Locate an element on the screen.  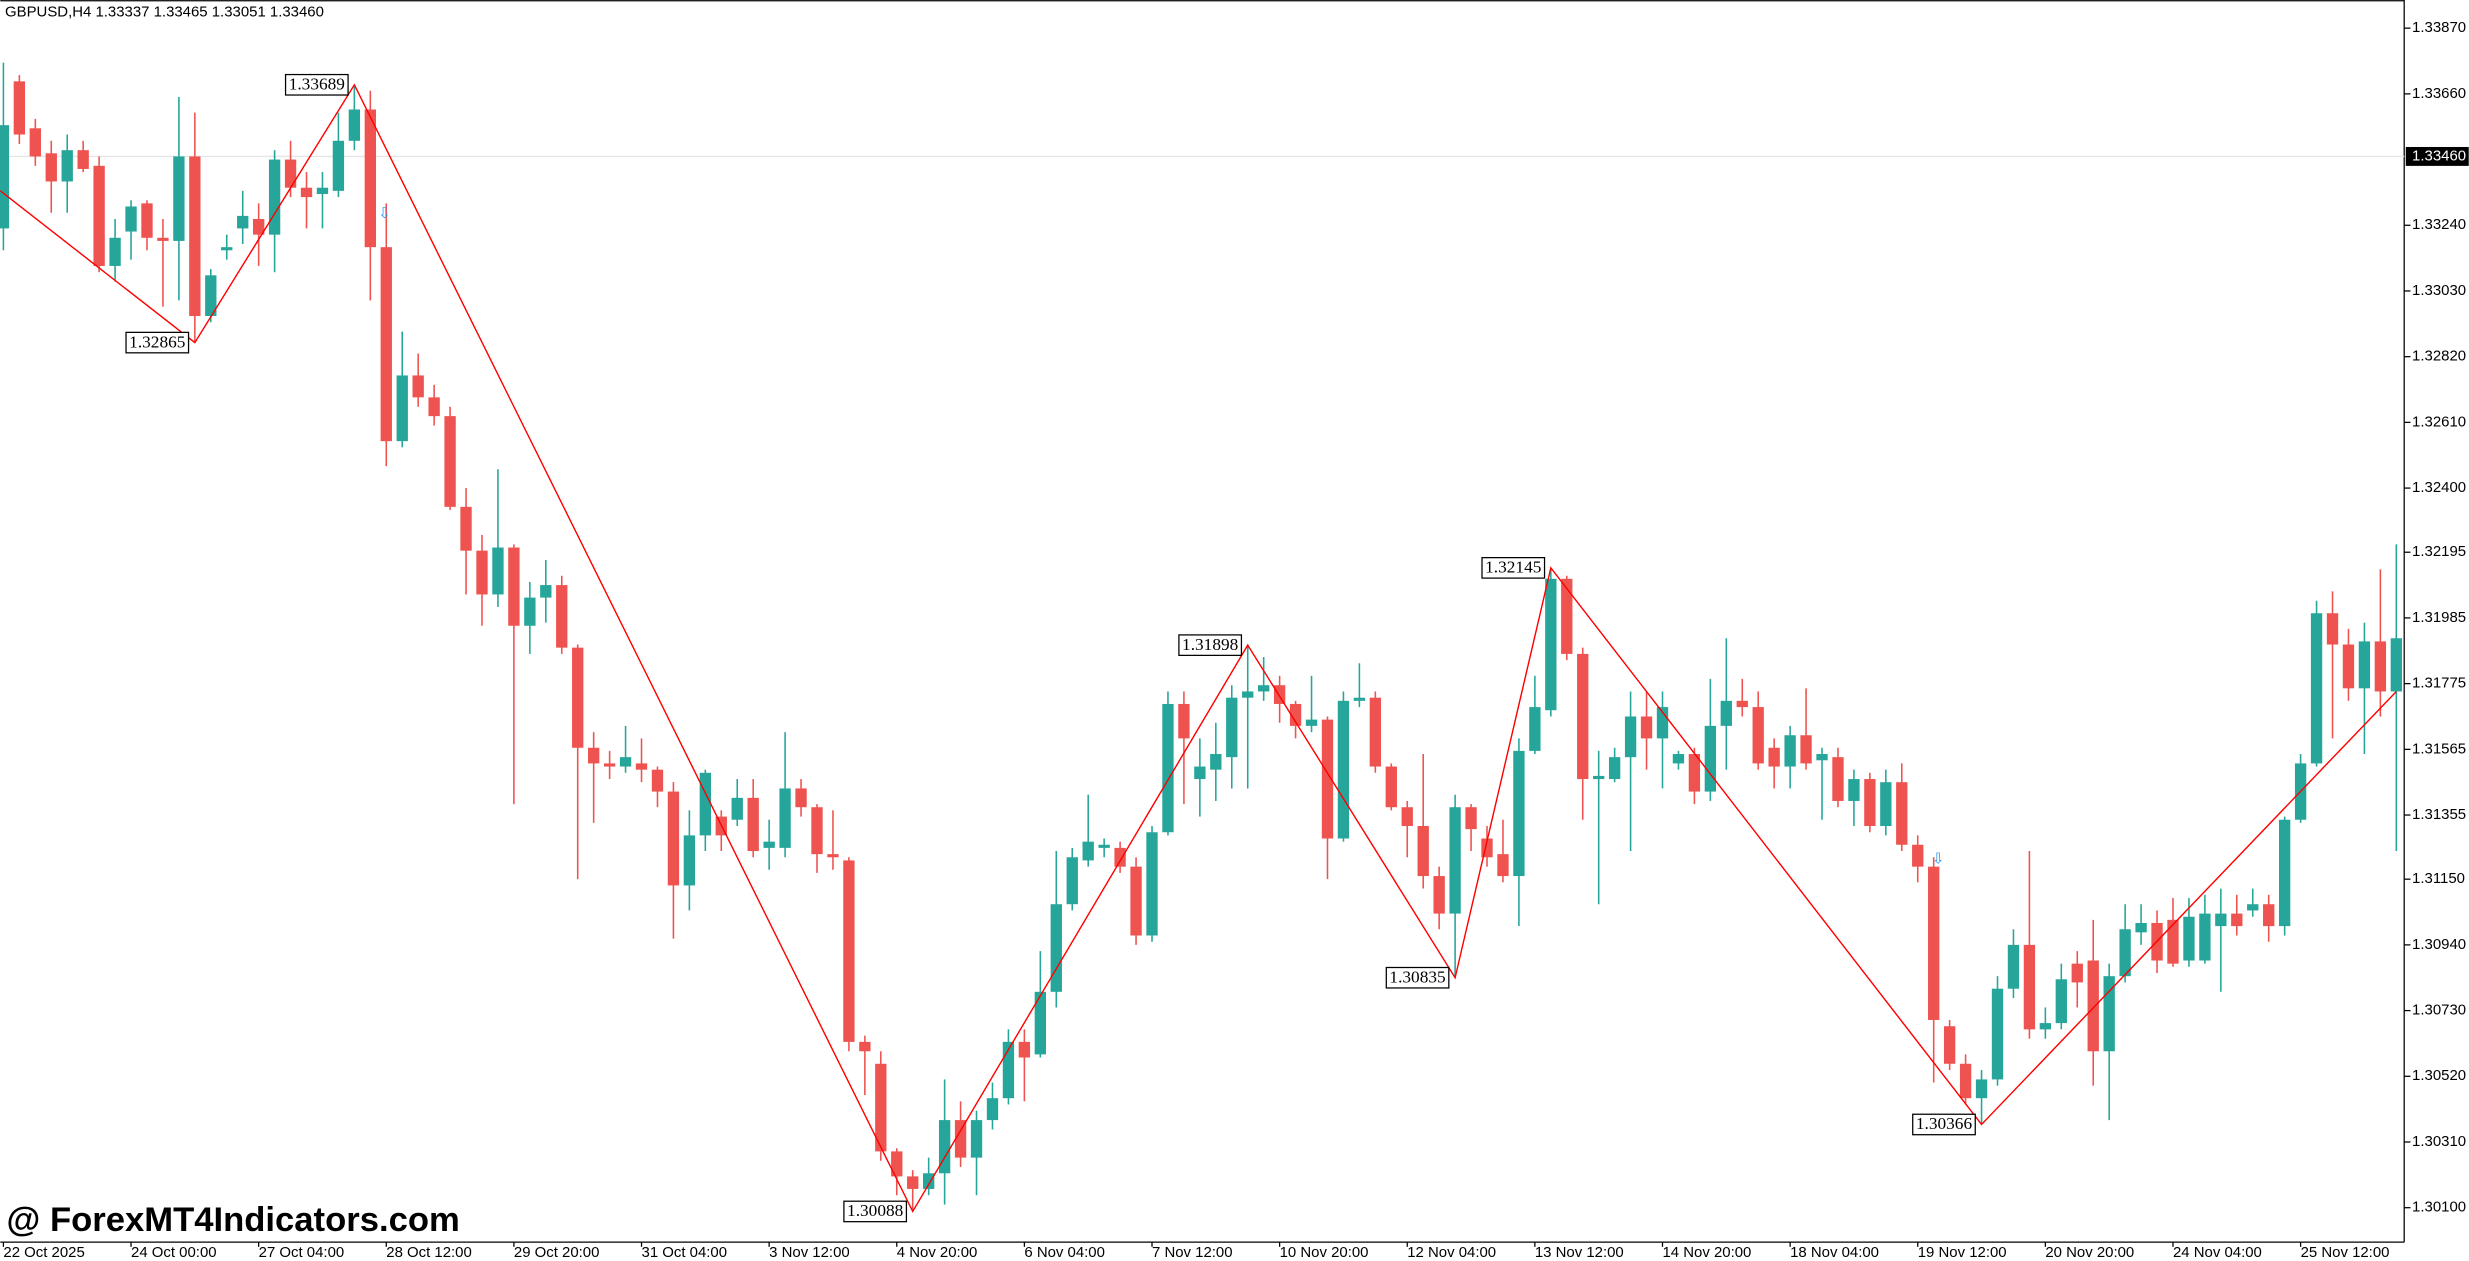
y-tick-label: 1.31775 is located at coordinates (2439, 683).